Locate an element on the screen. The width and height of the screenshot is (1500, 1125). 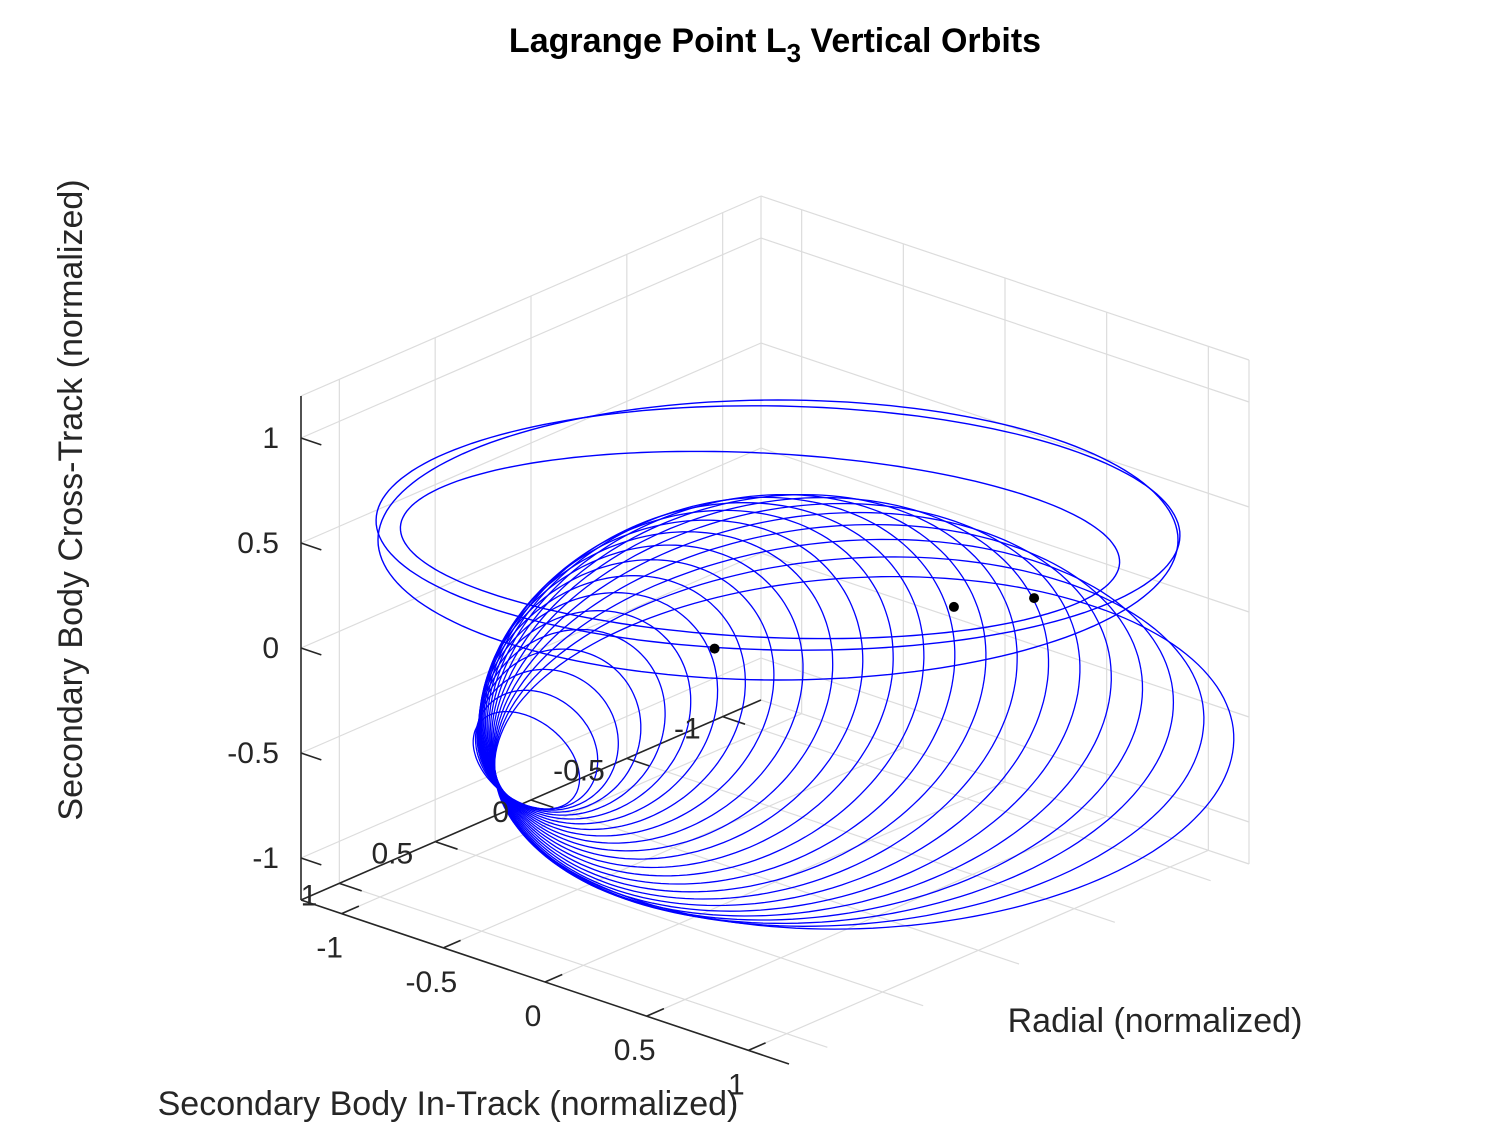
y-tick-label: 0 is located at coordinates (500, 812).